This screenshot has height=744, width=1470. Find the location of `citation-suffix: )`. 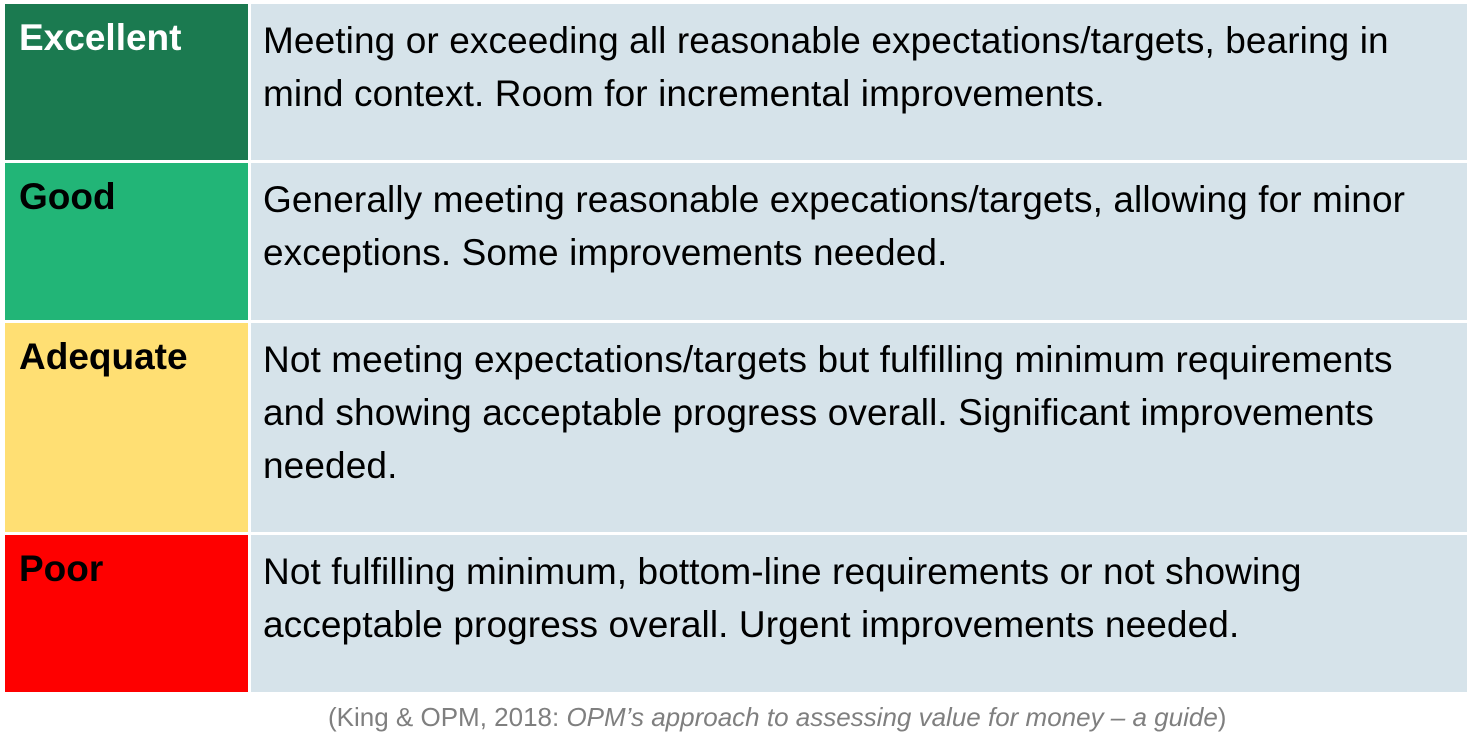

citation-suffix: ) is located at coordinates (1222, 717).